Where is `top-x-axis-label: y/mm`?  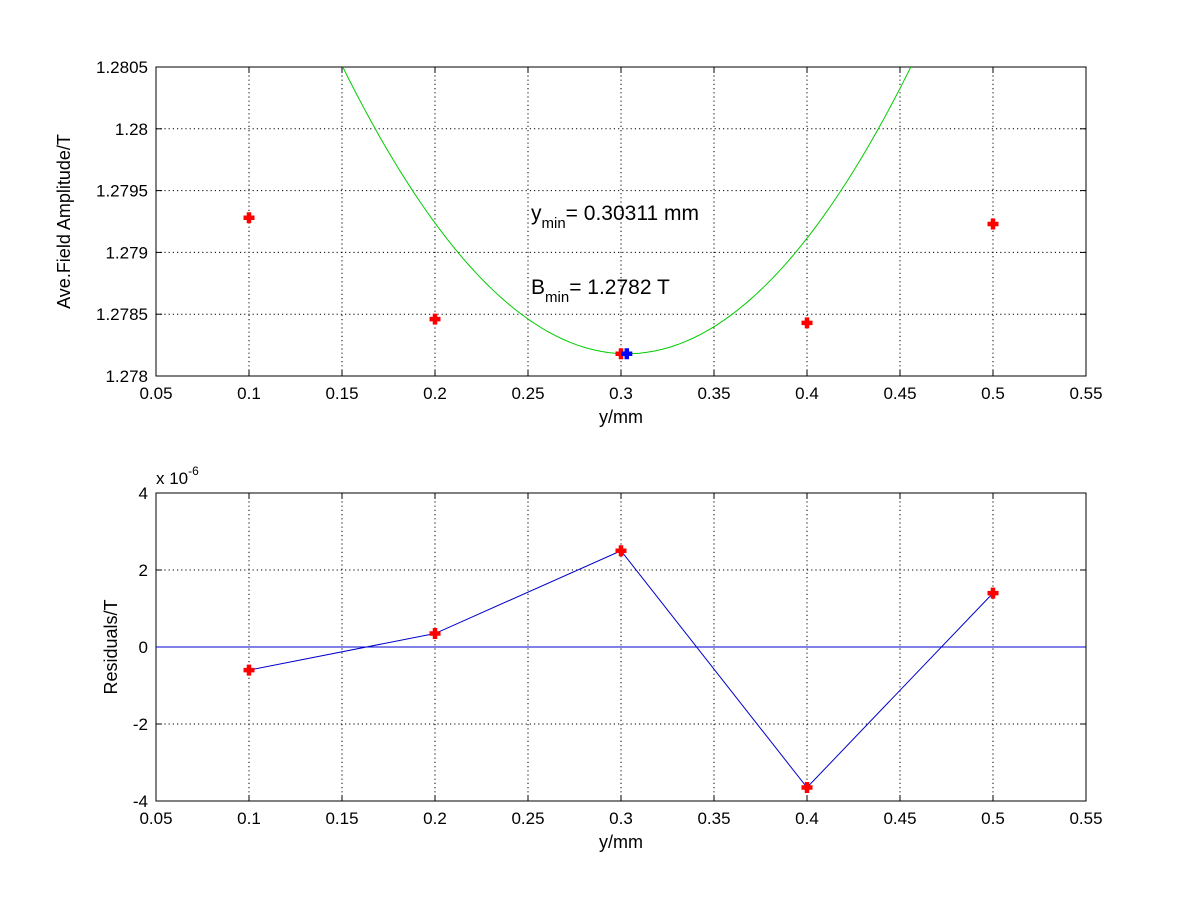 top-x-axis-label: y/mm is located at coordinates (621, 417).